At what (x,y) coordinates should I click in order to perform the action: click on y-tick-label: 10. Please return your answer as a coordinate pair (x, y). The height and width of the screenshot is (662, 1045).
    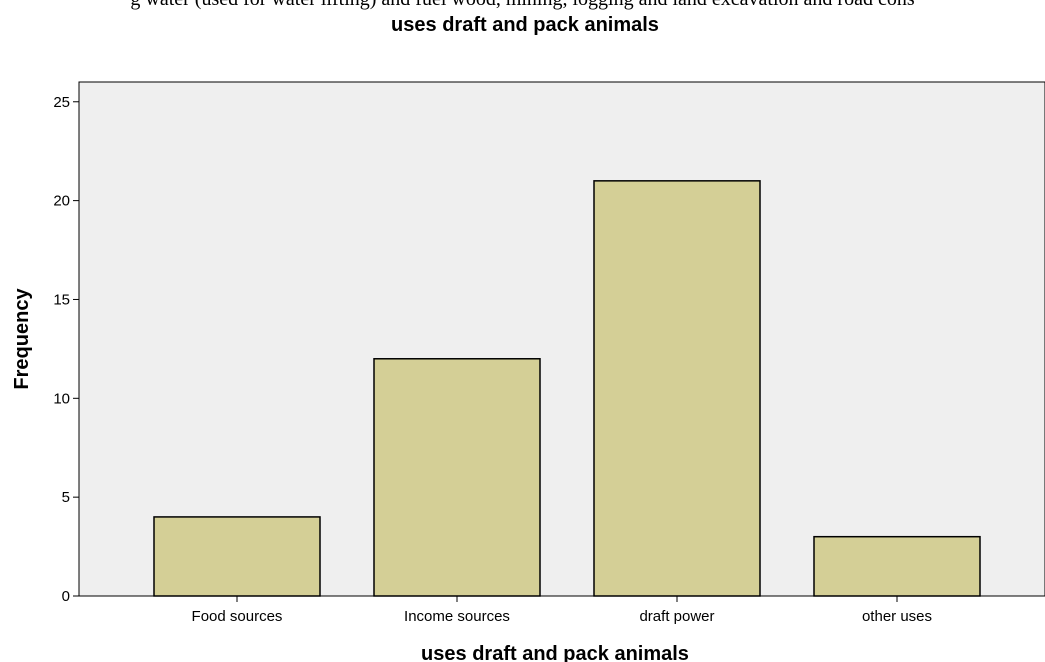
    Looking at the image, I should click on (61, 398).